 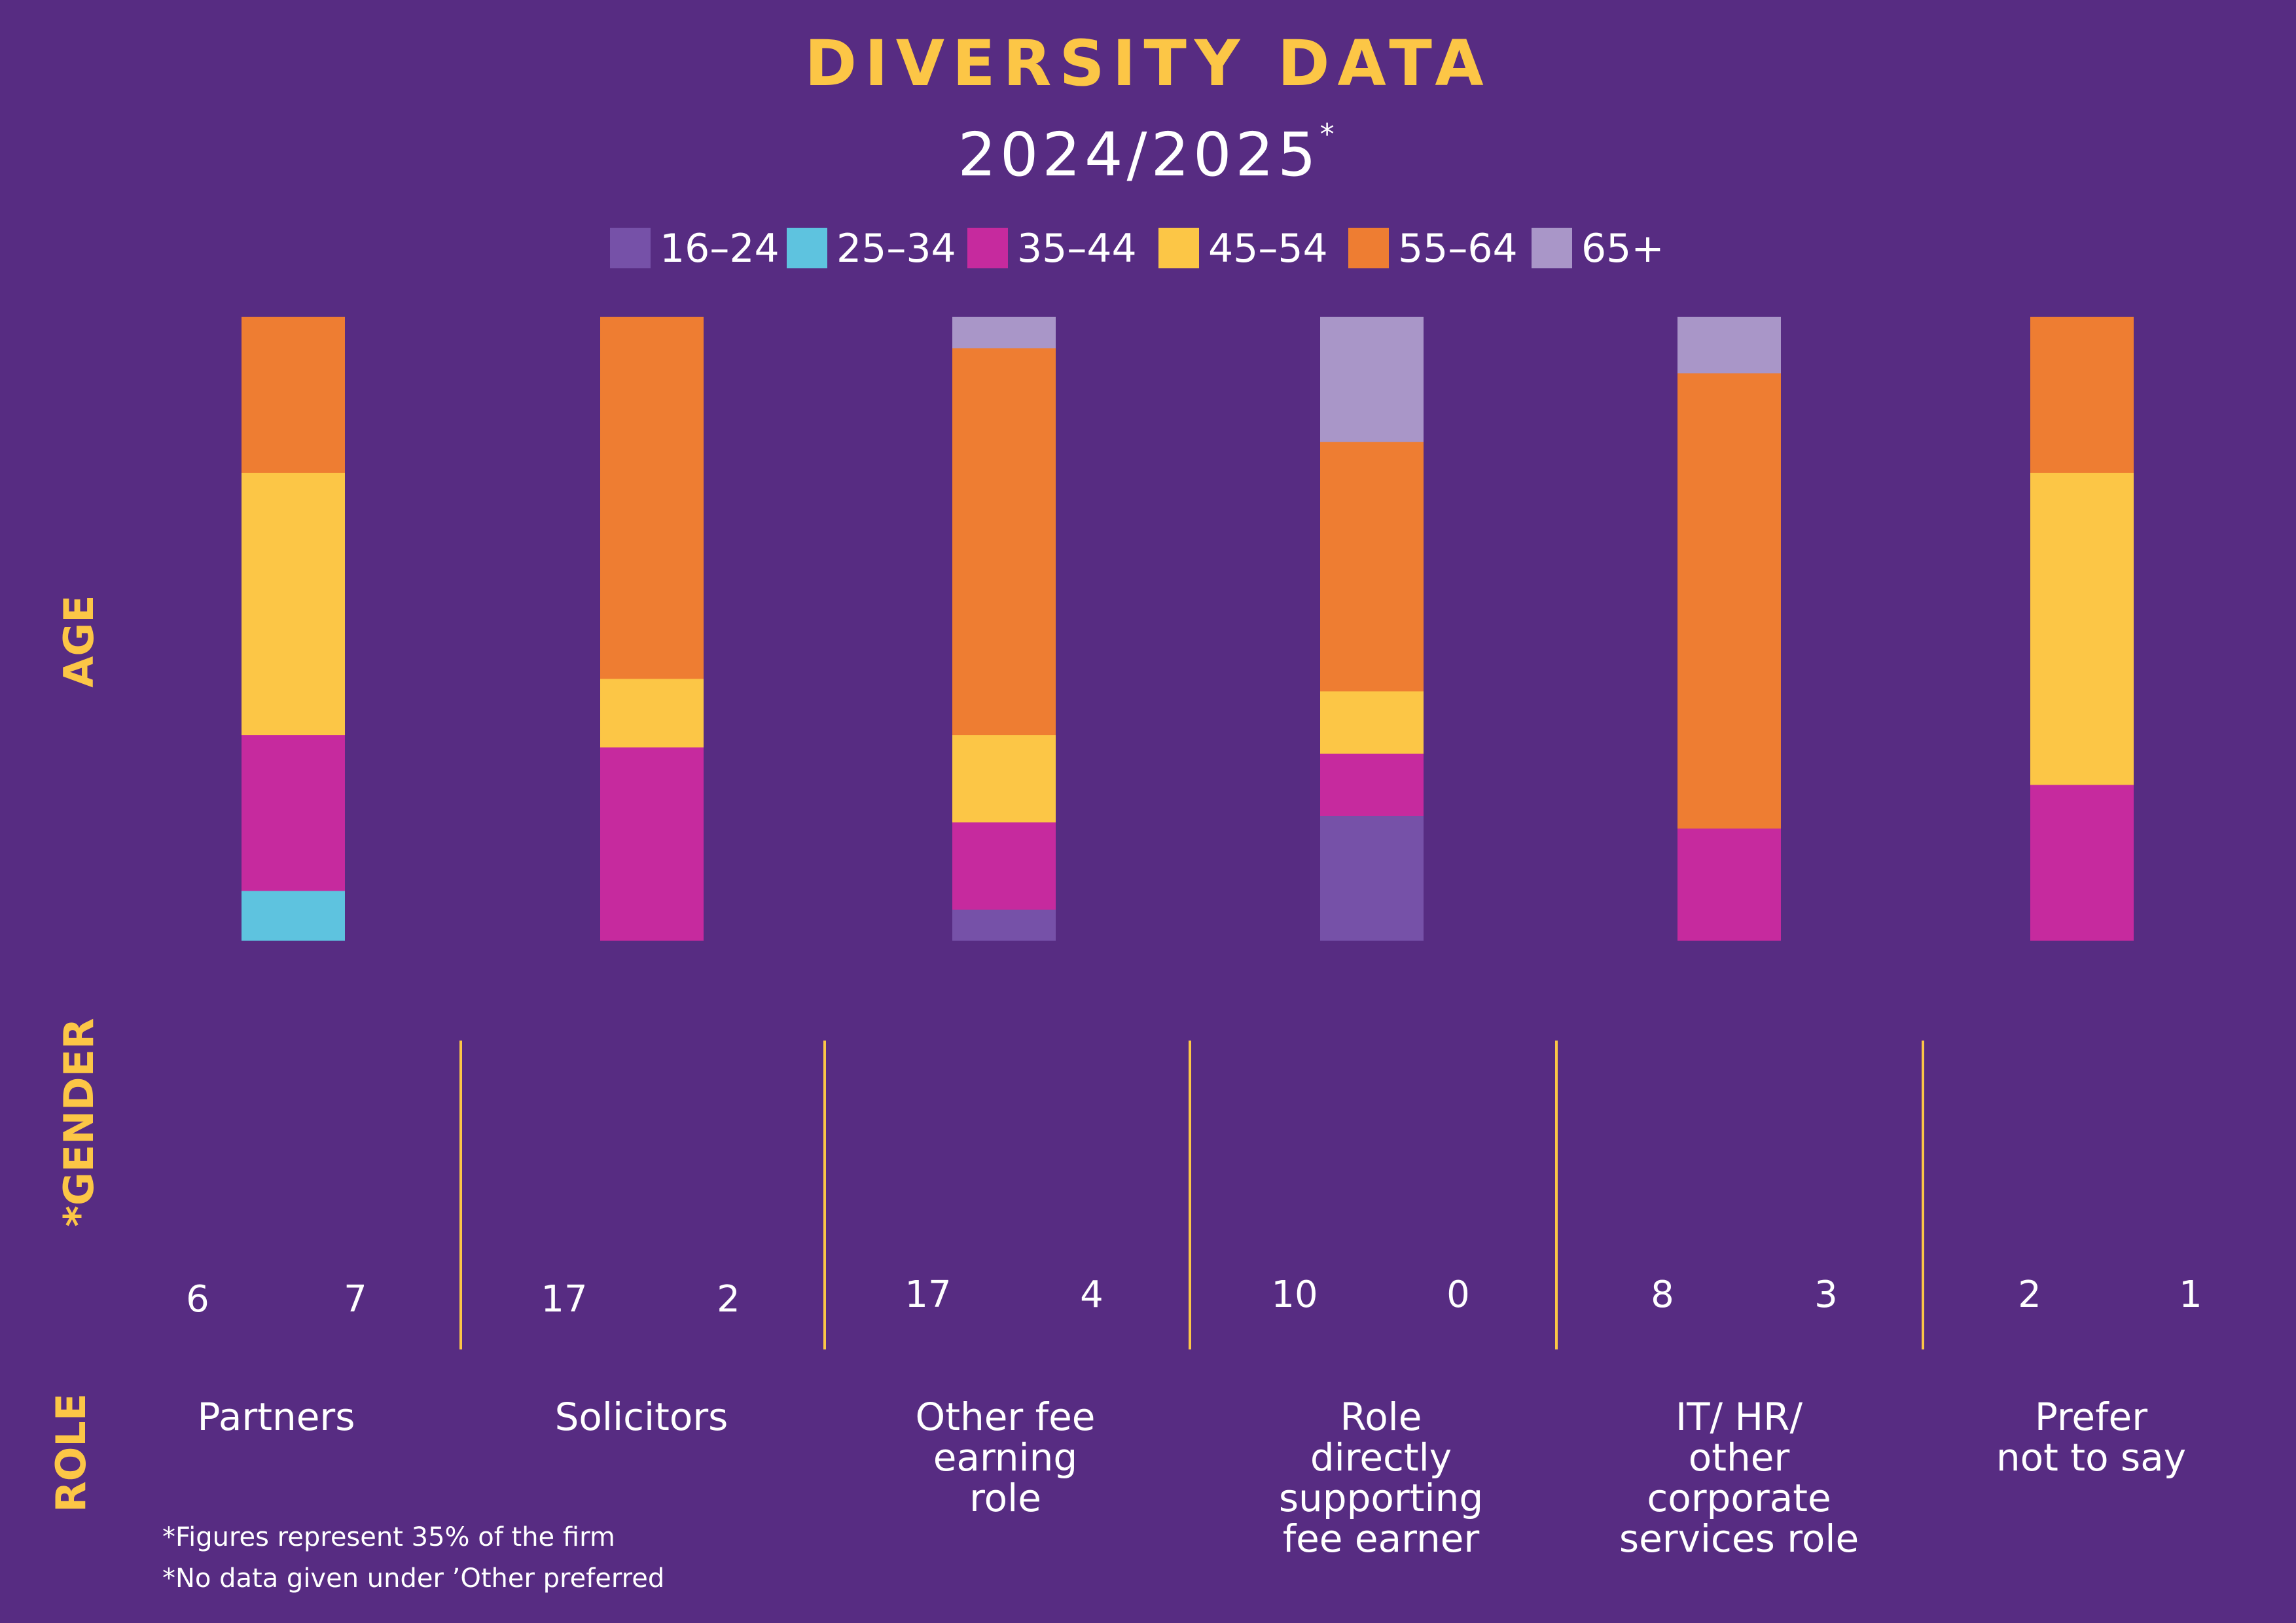 I want to click on legend-label-0: 16–24, so click(x=720, y=249).